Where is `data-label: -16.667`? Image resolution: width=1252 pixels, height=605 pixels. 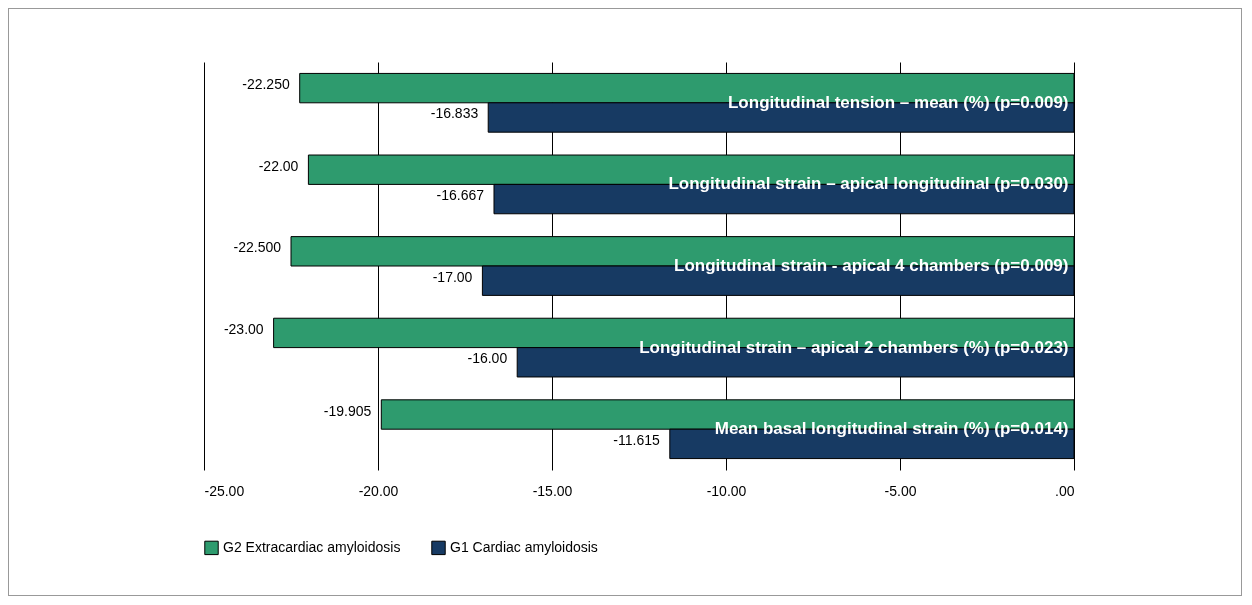
data-label: -16.667 is located at coordinates (460, 195).